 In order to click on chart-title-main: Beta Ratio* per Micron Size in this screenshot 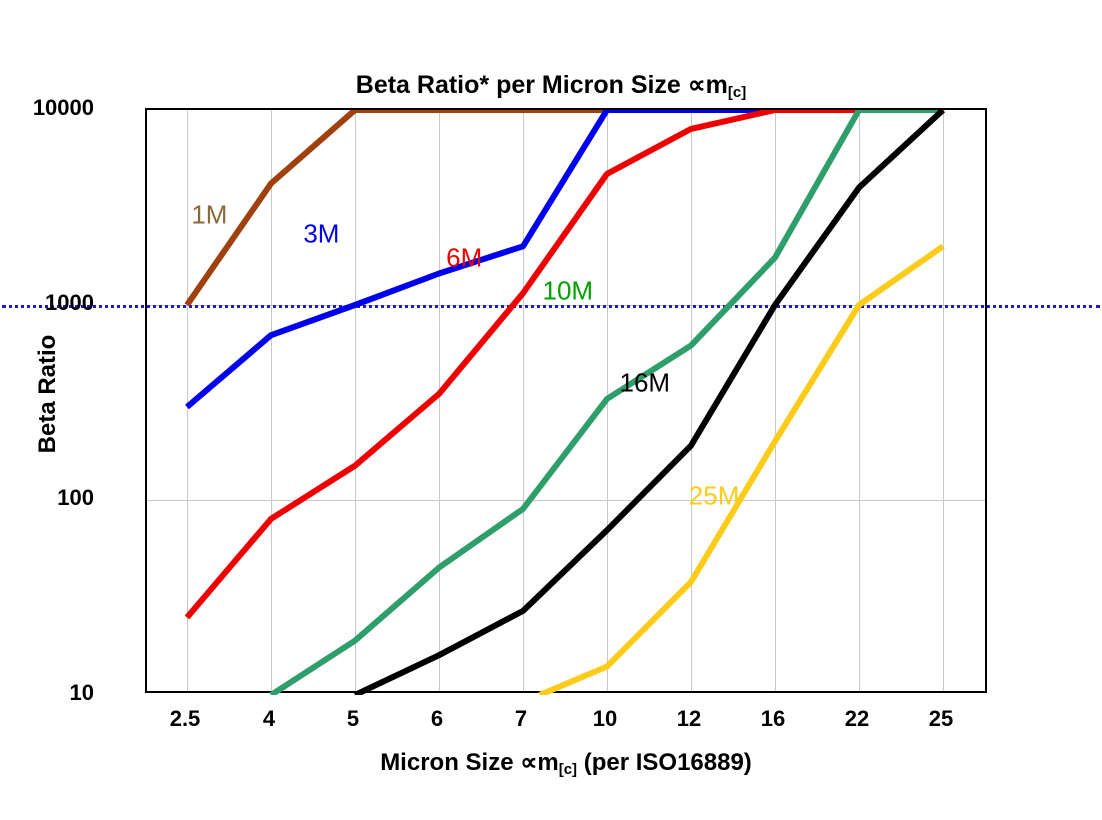, I will do `click(521, 85)`.